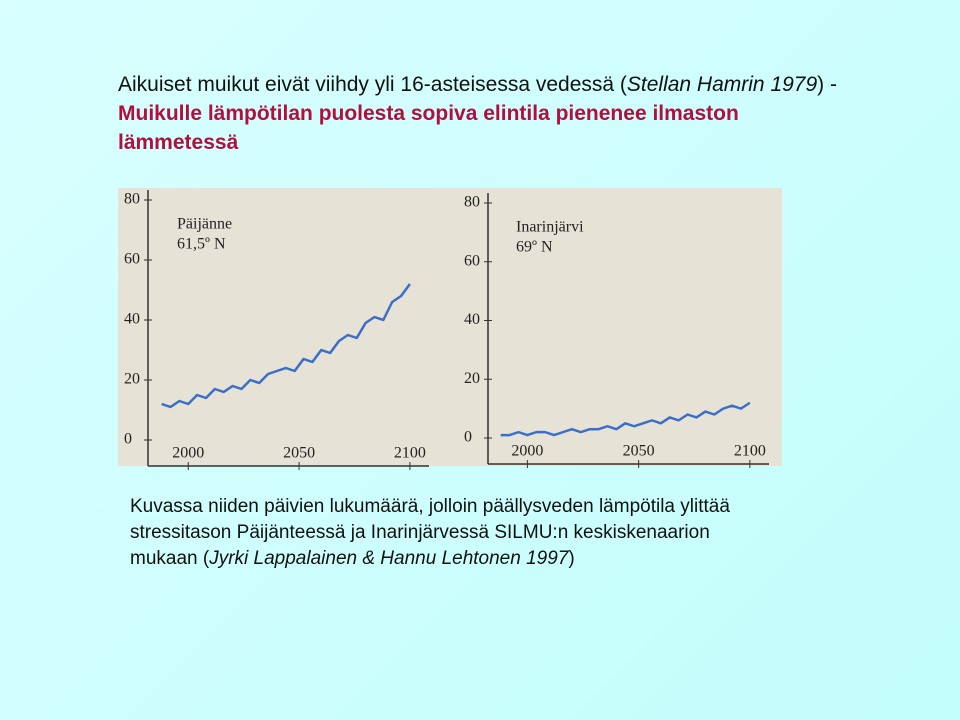  What do you see at coordinates (827, 84) in the screenshot?
I see `heading-text: ) -` at bounding box center [827, 84].